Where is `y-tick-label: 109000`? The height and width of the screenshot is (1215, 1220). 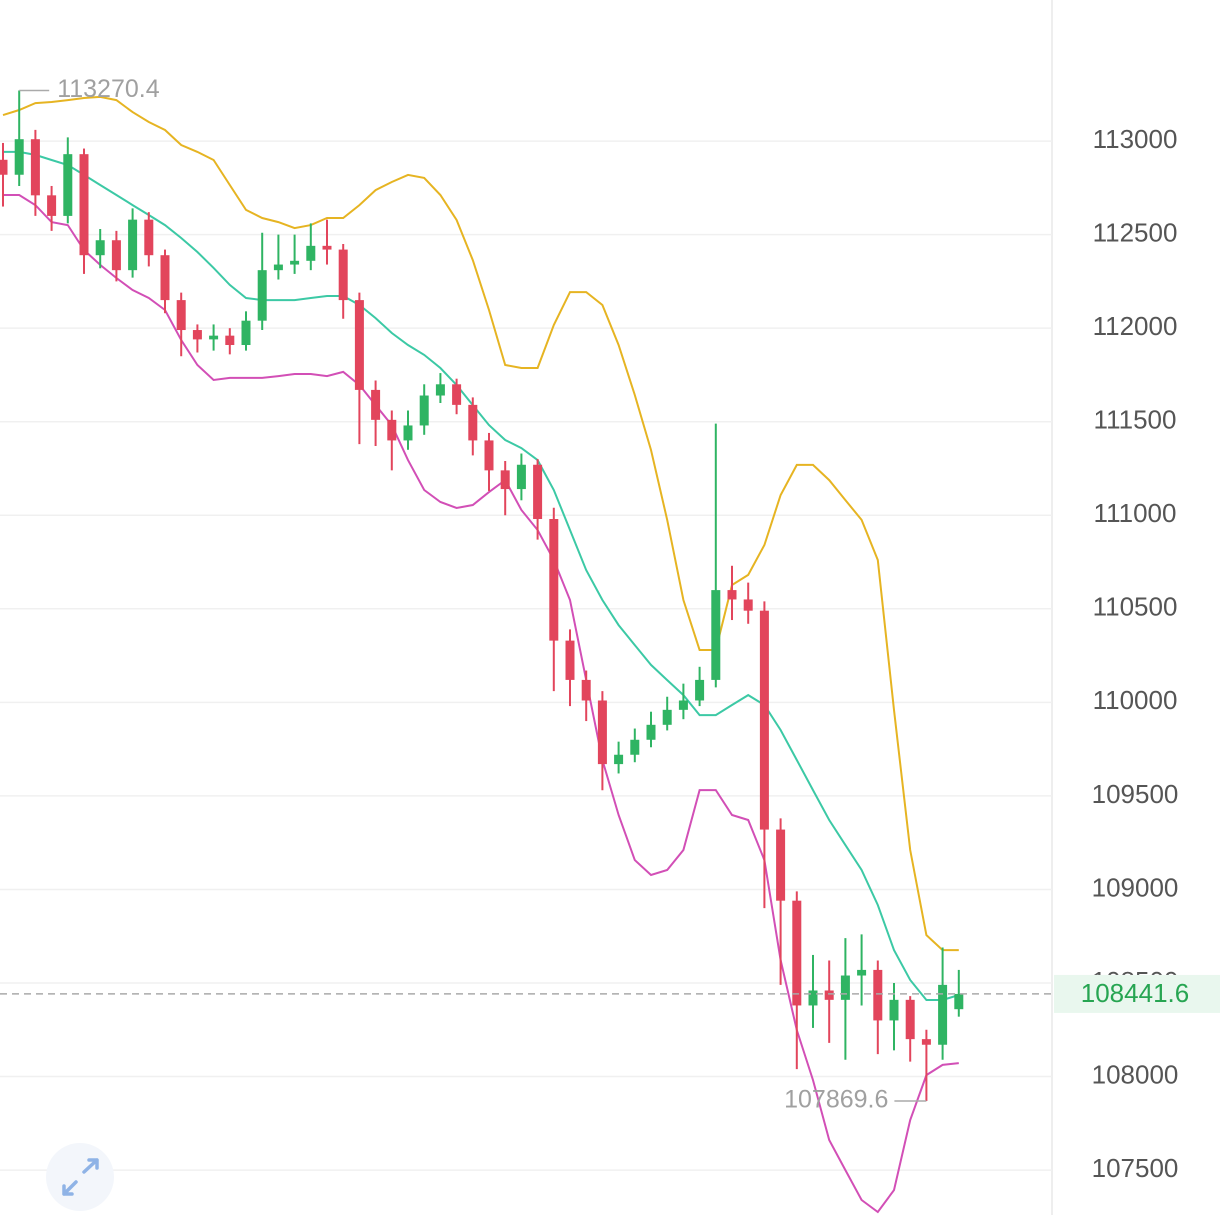 y-tick-label: 109000 is located at coordinates (1135, 887).